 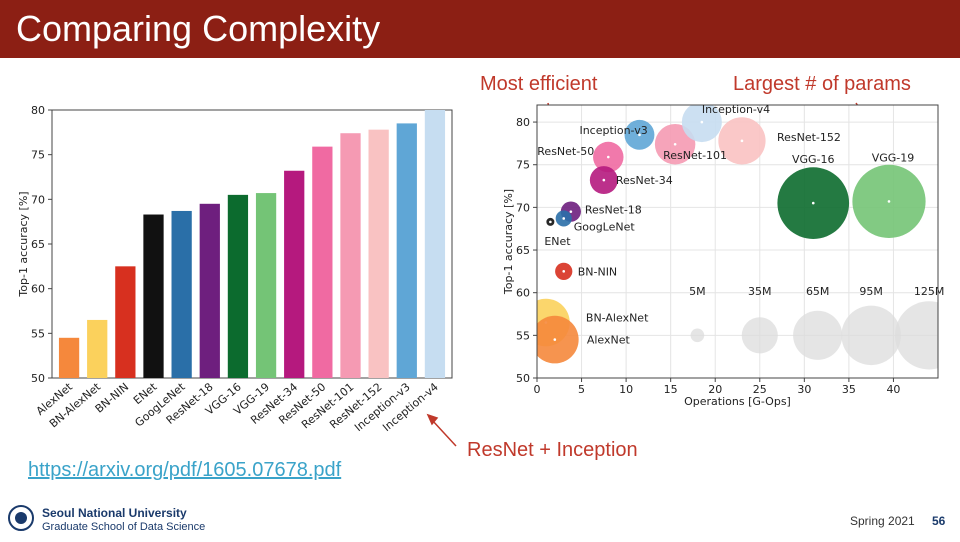 What do you see at coordinates (882, 521) in the screenshot?
I see `footer-term: Spring 2021` at bounding box center [882, 521].